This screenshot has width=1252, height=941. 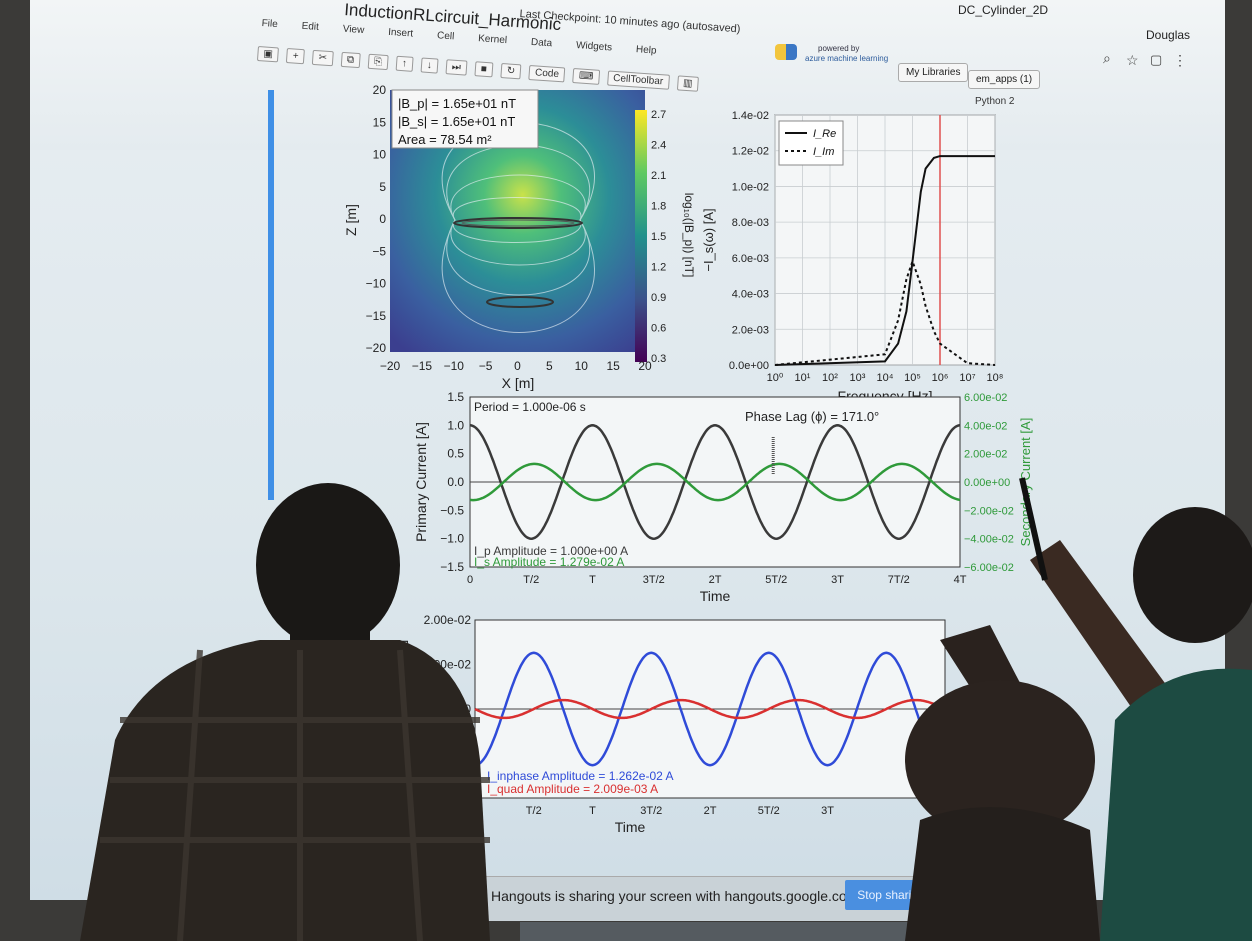 I want to click on time1-ytick-right-label: 2.00e-02, so click(x=985, y=455).